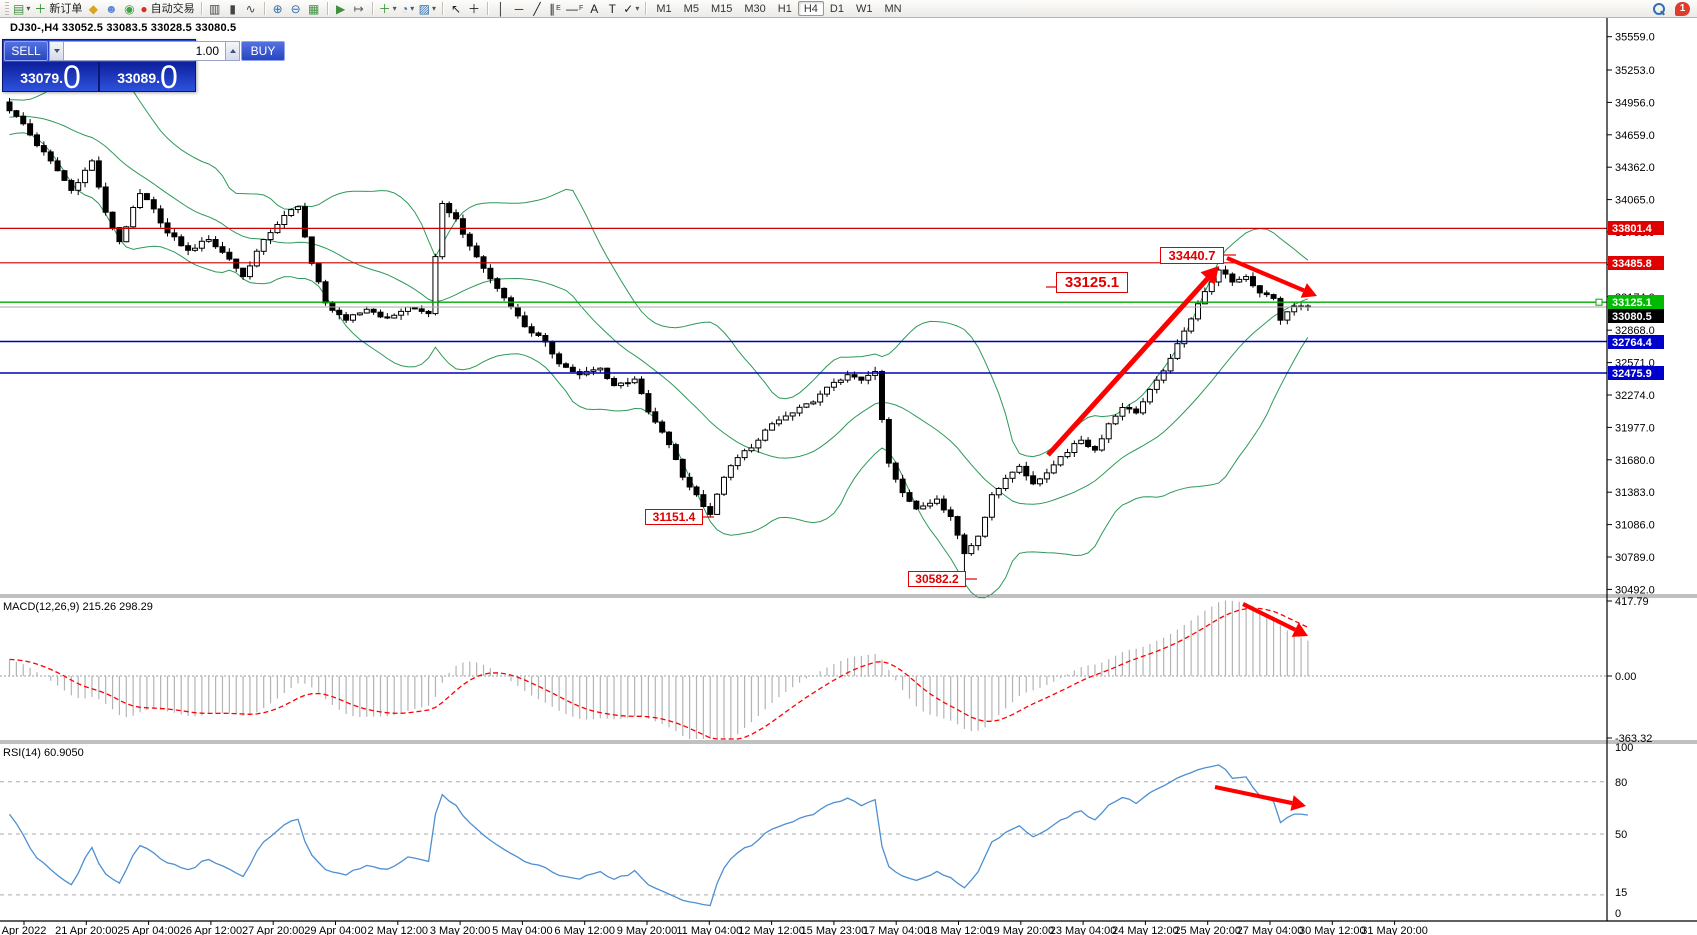 The width and height of the screenshot is (1697, 935). I want to click on svg-text: 23 May 04:00, so click(1083, 930).